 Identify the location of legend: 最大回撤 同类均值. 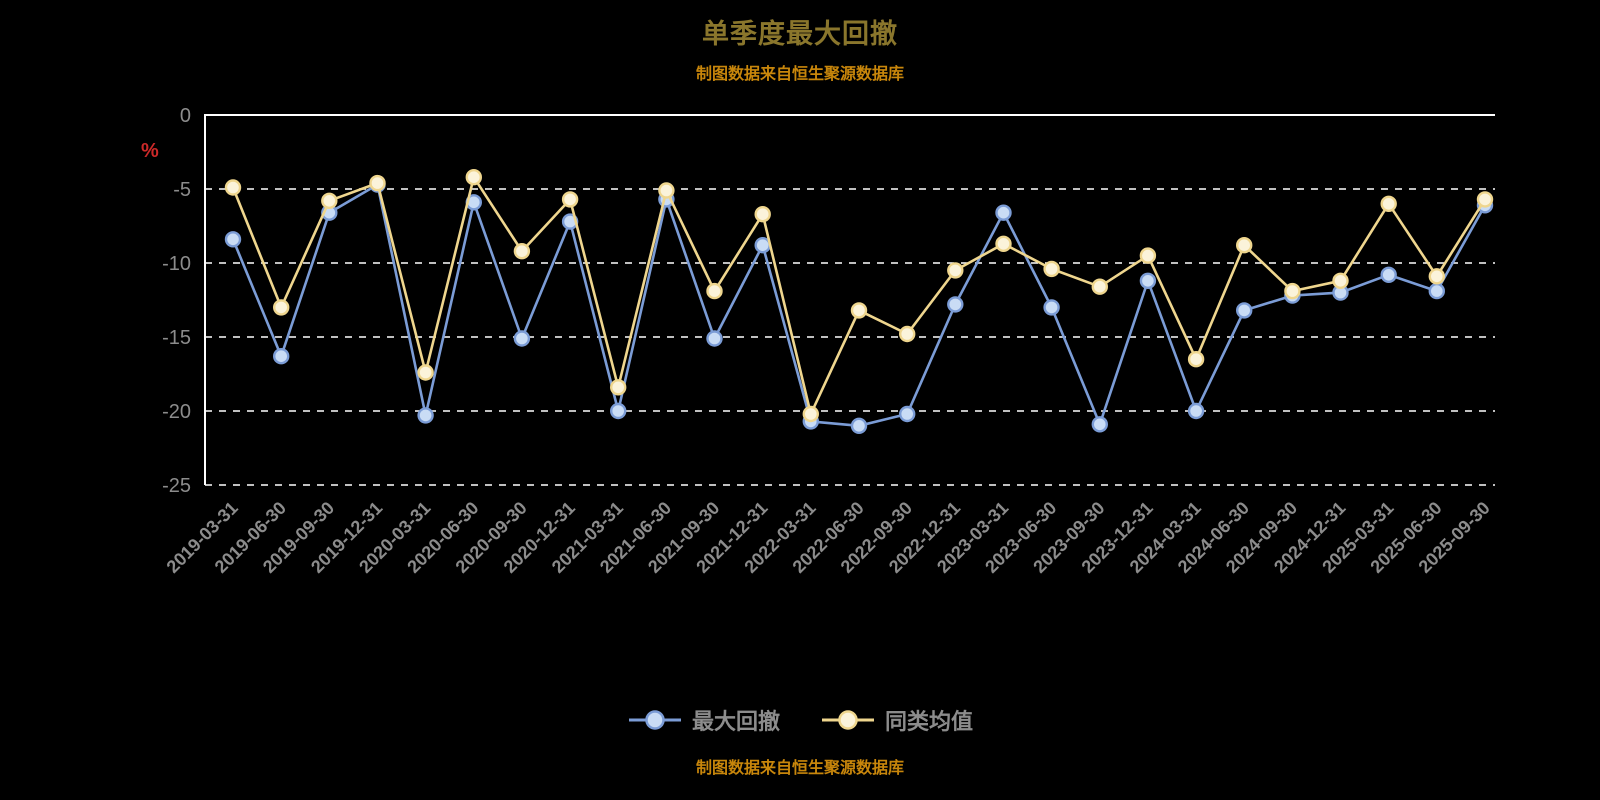
(800, 720).